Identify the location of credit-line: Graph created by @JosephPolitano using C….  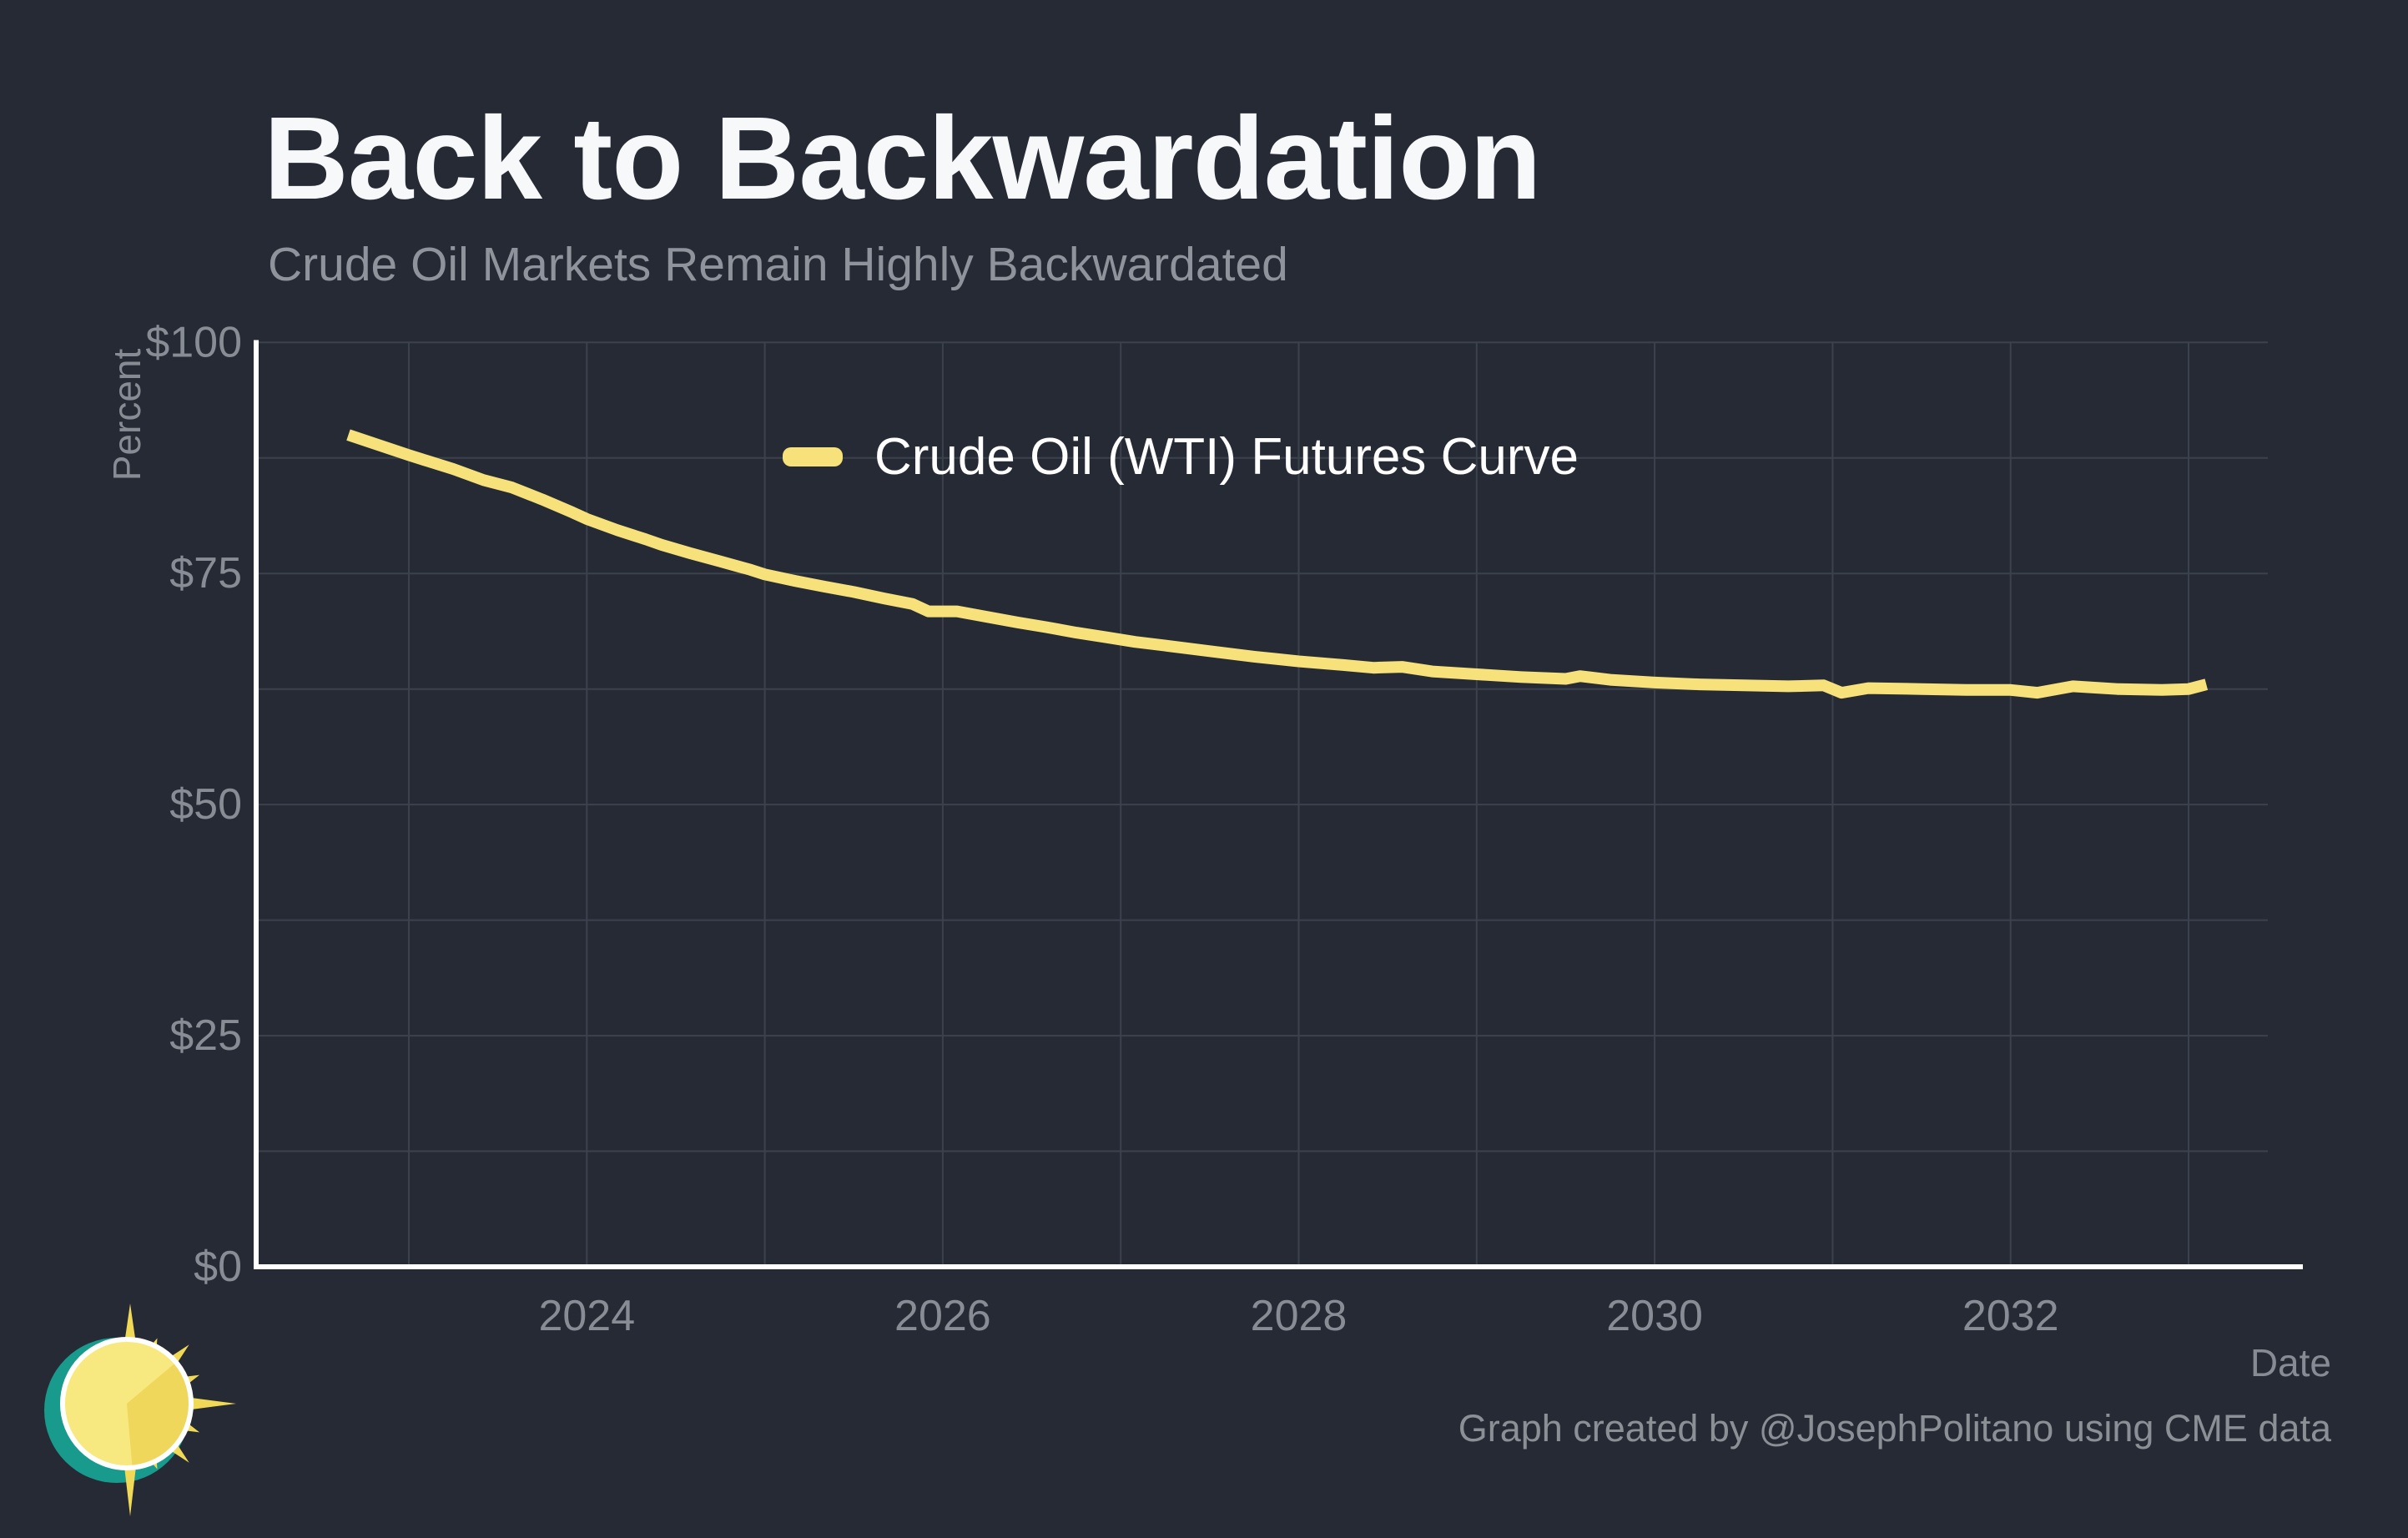
(1894, 1428).